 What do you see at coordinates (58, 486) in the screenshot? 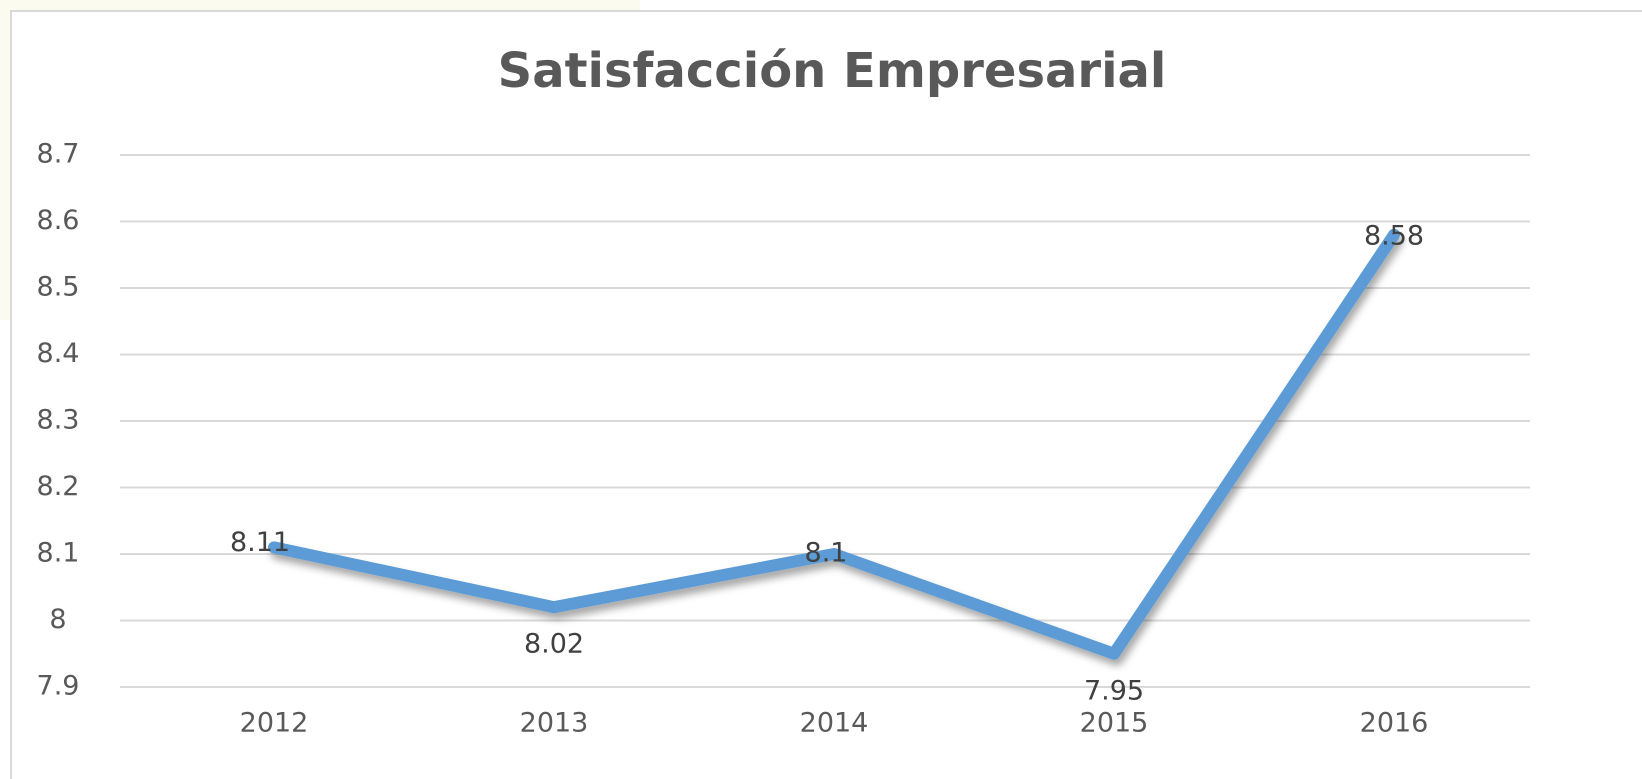
I see `y-tick-label: 8.2` at bounding box center [58, 486].